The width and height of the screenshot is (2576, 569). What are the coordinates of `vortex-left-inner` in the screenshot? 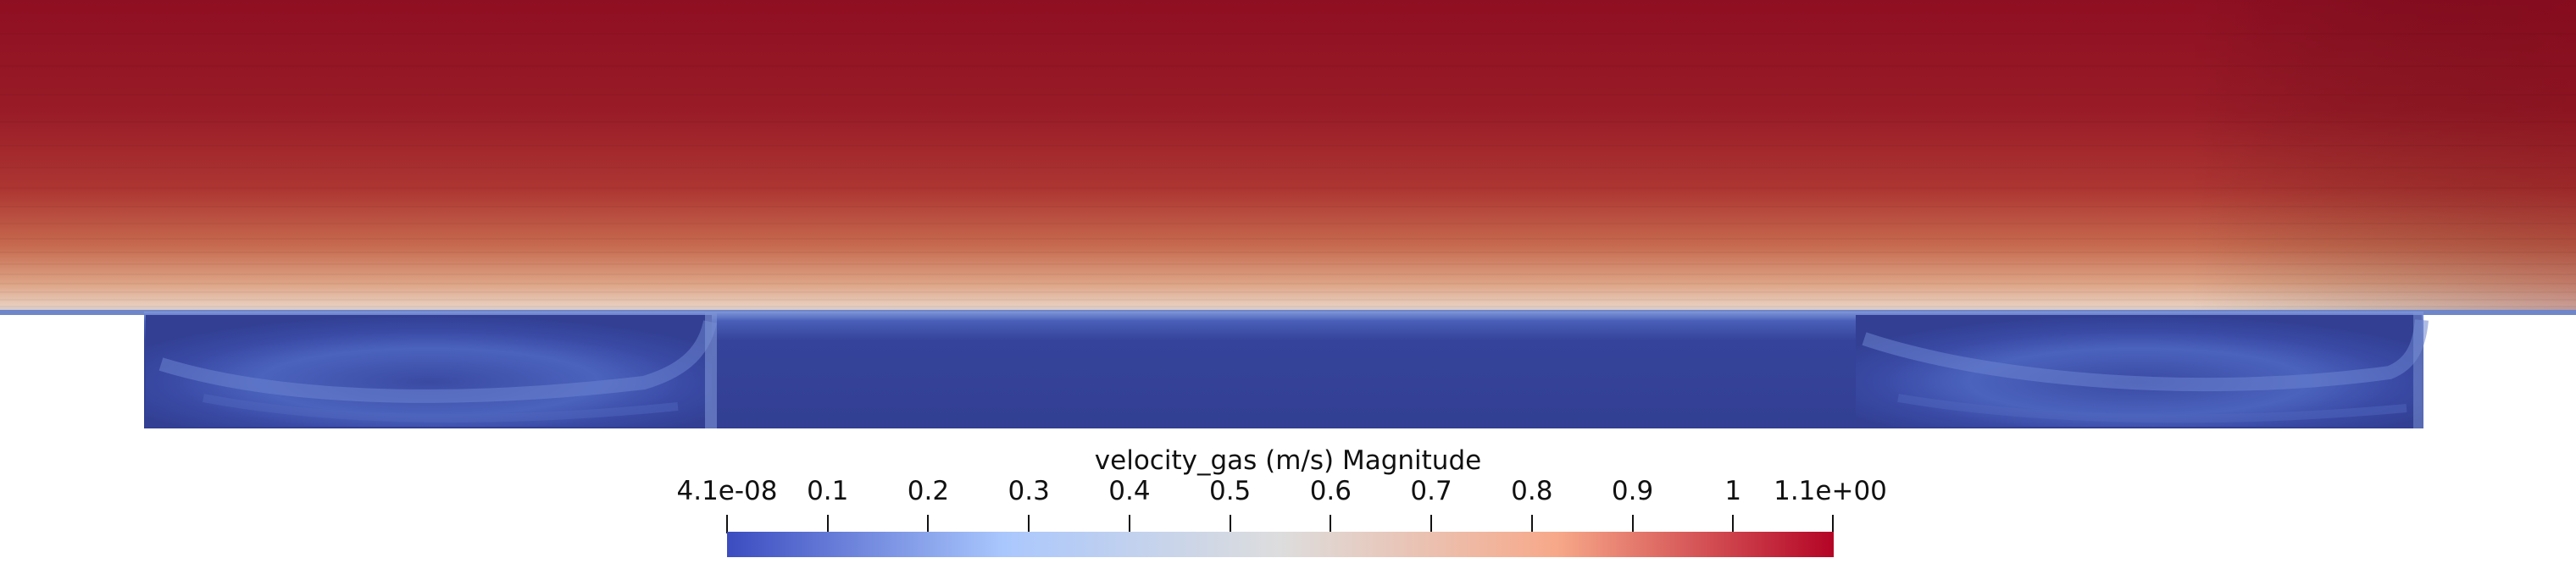 It's located at (441, 408).